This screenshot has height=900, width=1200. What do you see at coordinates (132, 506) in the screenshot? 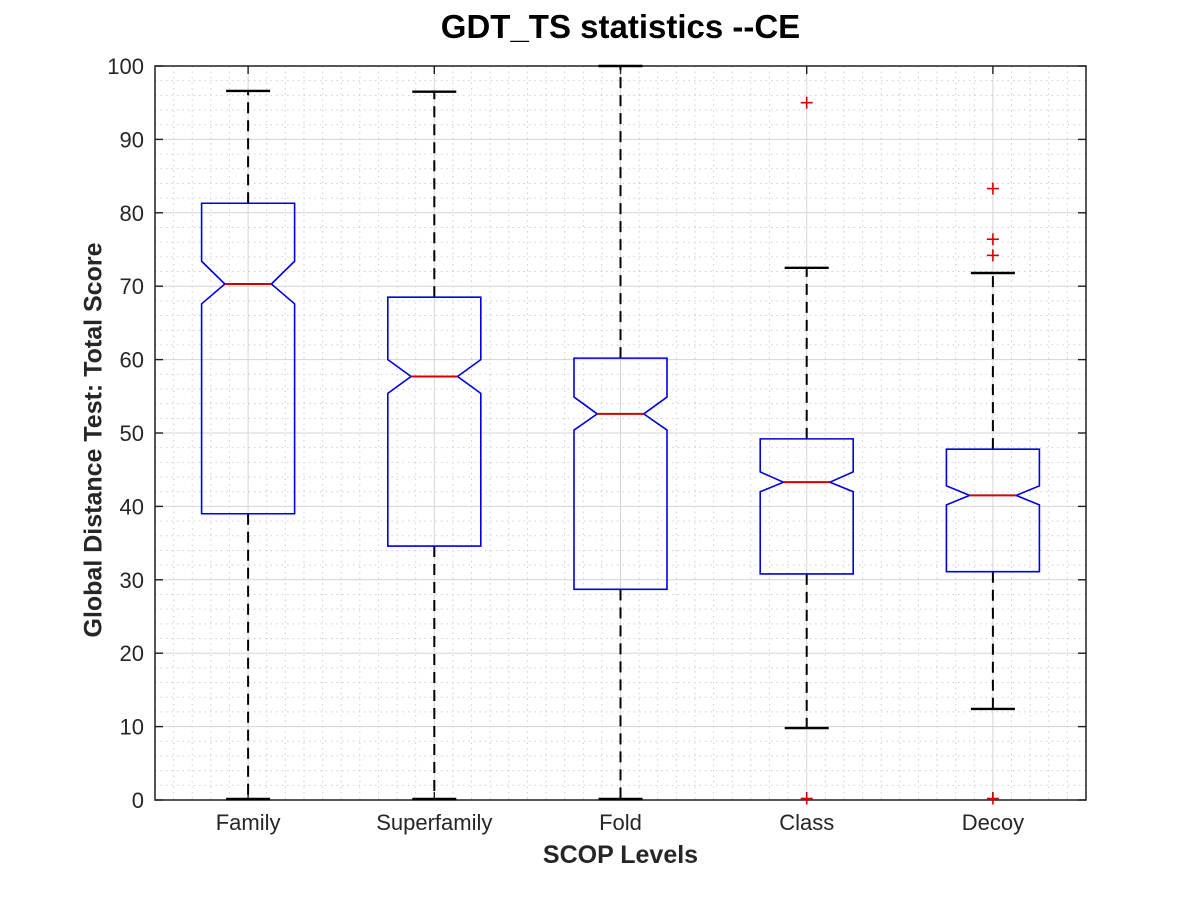
I see `y-tick-label: 40` at bounding box center [132, 506].